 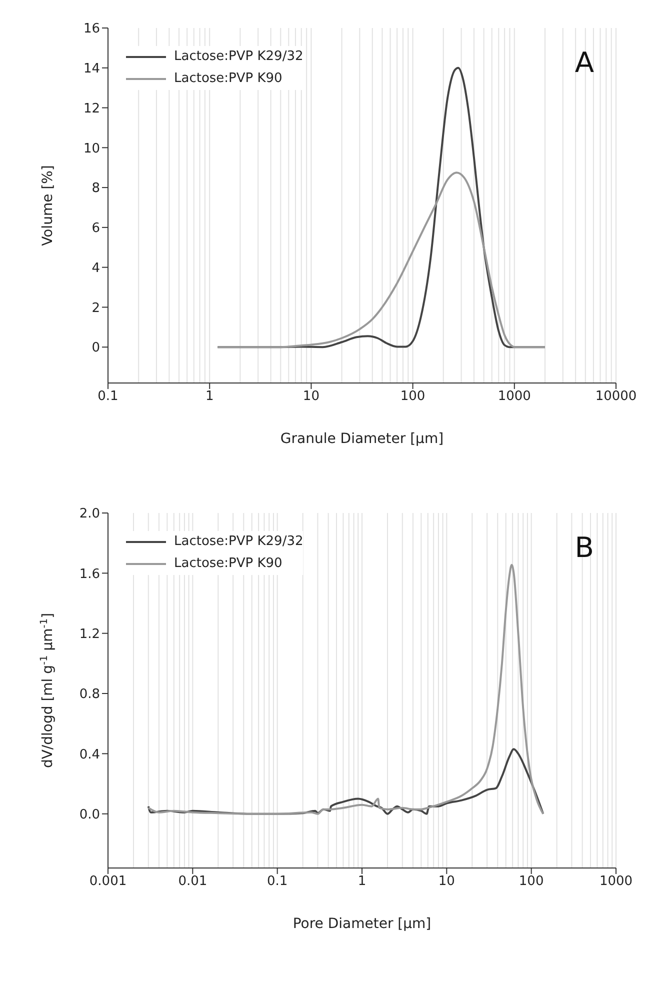 What do you see at coordinates (48, 205) in the screenshot?
I see `y-axis-title: Volume [%]` at bounding box center [48, 205].